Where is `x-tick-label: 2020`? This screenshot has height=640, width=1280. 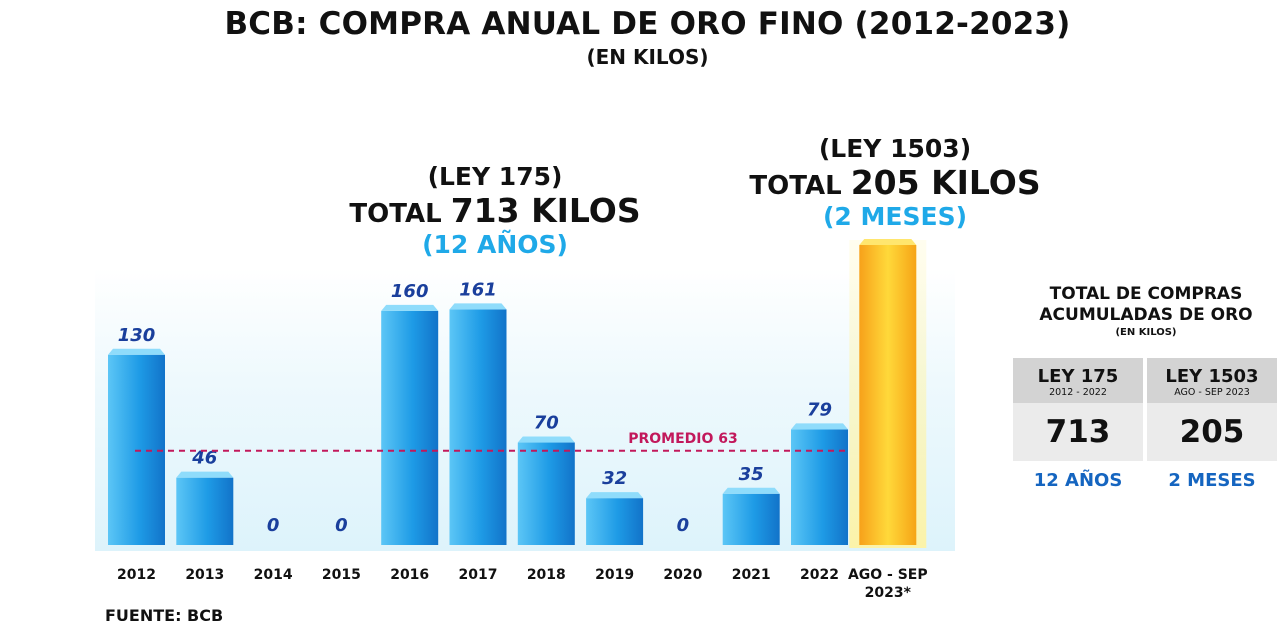
x-tick-label: 2020 is located at coordinates (682, 575).